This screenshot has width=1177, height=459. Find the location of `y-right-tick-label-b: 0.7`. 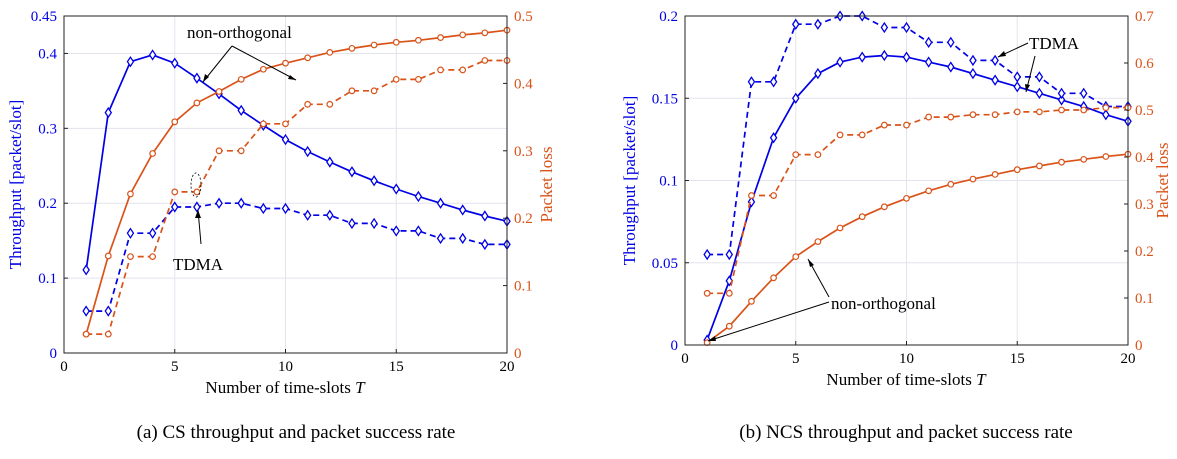

y-right-tick-label-b: 0.7 is located at coordinates (1144, 17).